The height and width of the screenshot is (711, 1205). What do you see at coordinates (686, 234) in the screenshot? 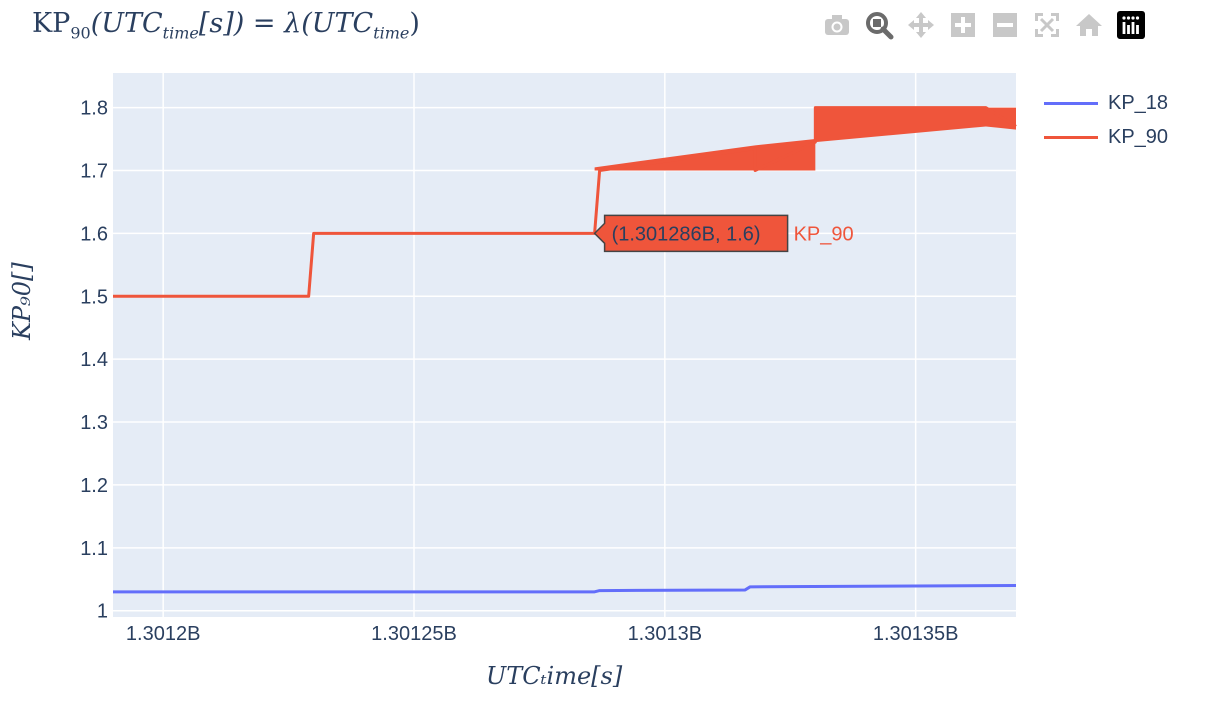
I see `tooltip-text: (1.301286B, 1.6)` at bounding box center [686, 234].